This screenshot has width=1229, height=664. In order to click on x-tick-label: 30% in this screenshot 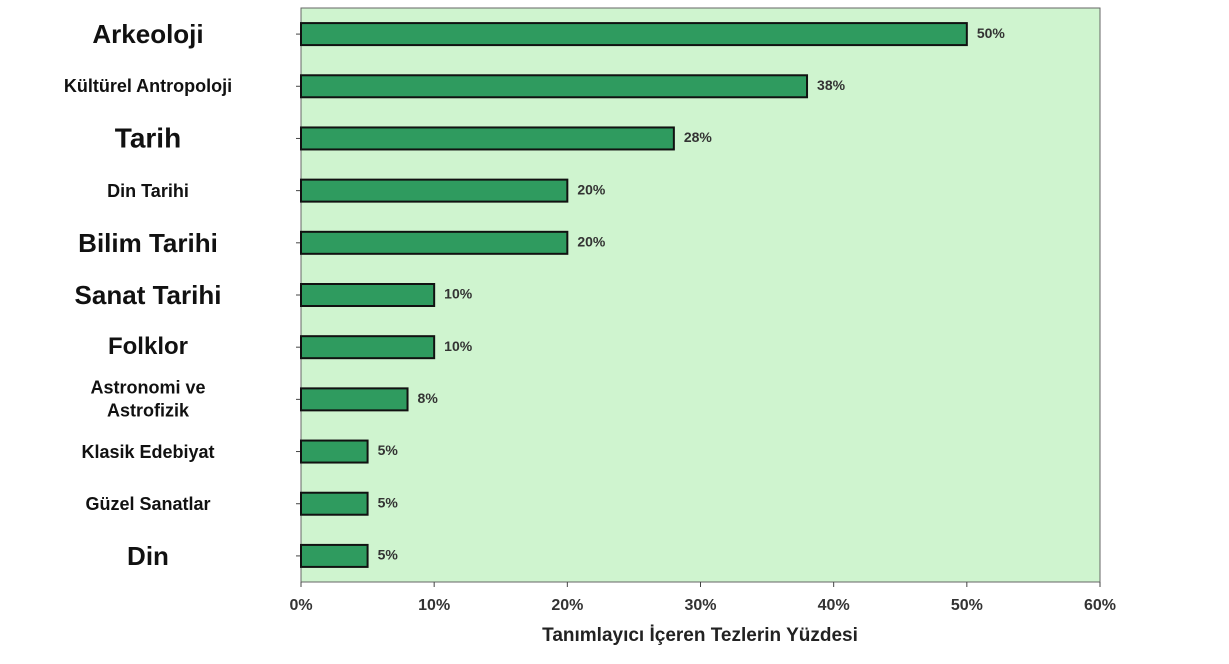, I will do `click(700, 605)`.